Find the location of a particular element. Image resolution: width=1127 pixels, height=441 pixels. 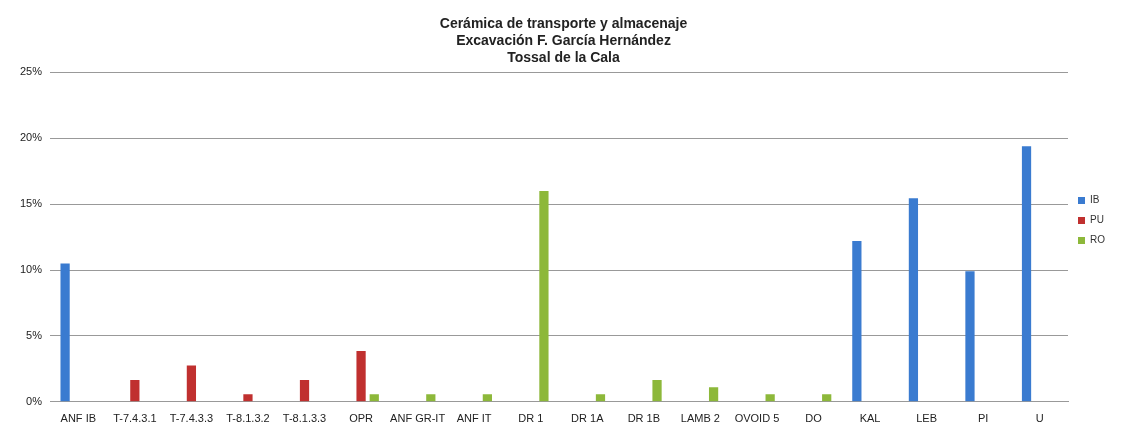

x-tick-label: ANF GR-IT is located at coordinates (418, 418).